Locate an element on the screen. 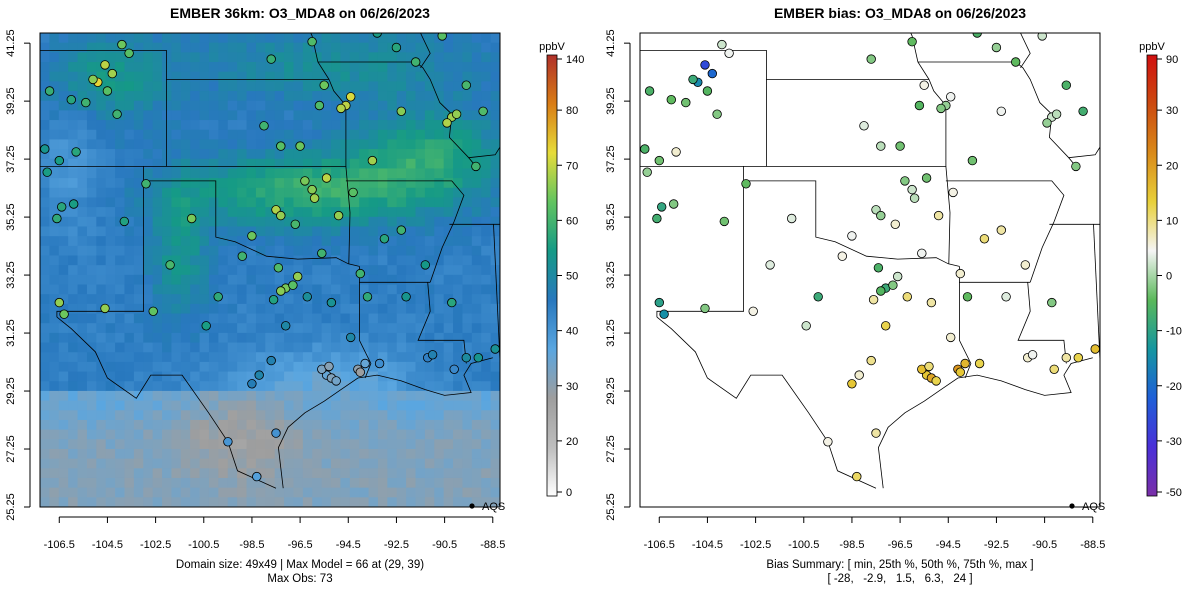 The height and width of the screenshot is (600, 1200). colorbar-tick-label: 0 is located at coordinates (569, 493).